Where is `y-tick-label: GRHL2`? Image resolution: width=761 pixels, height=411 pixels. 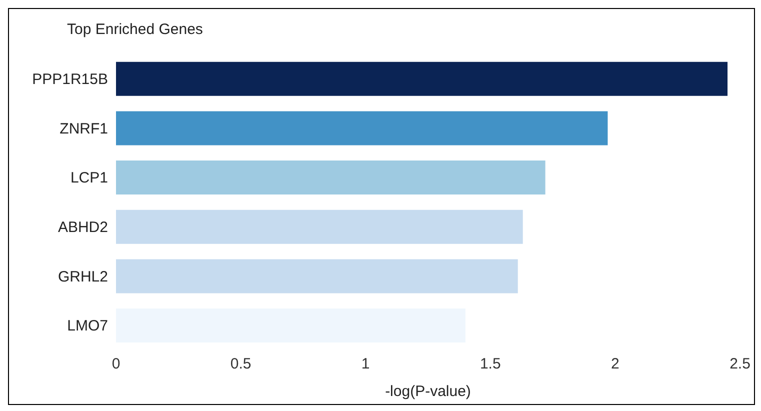
y-tick-label: GRHL2 is located at coordinates (83, 277).